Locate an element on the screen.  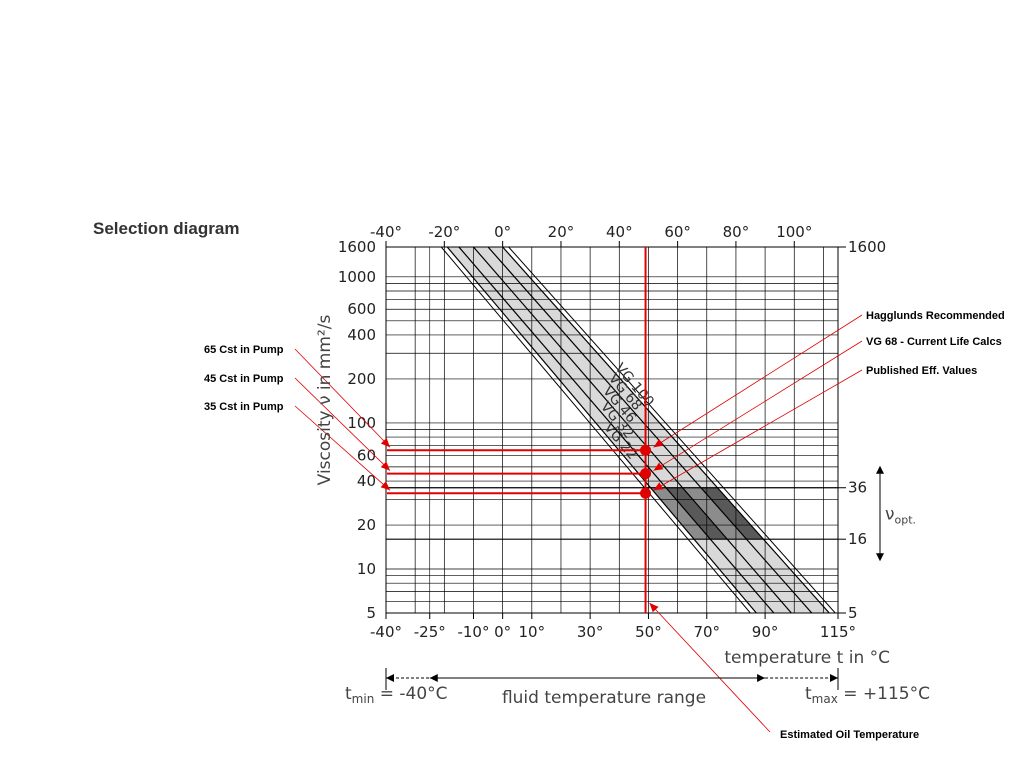
y-tick-label: 400 is located at coordinates (361, 335).